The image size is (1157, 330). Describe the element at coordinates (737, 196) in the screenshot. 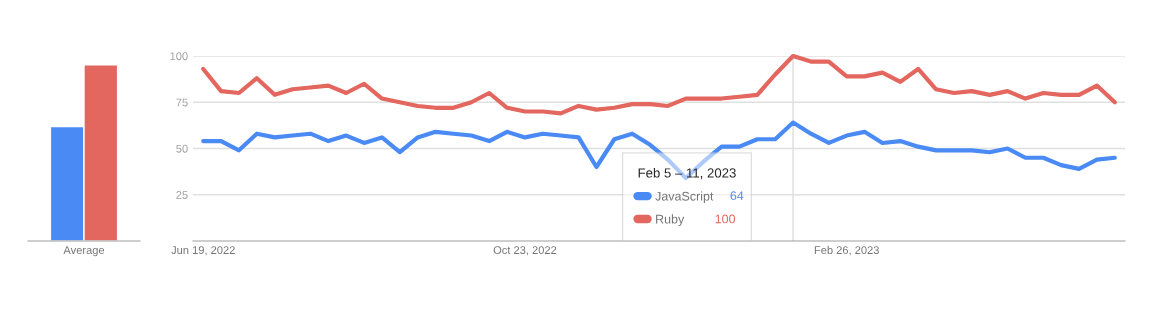

I see `annotation: 64` at that location.